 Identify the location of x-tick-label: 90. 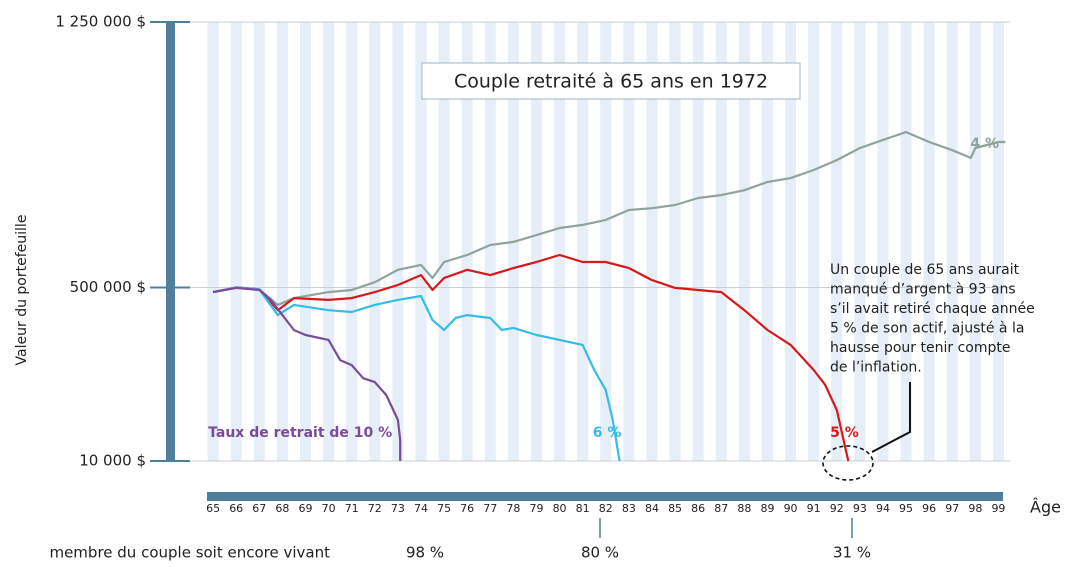
(791, 508).